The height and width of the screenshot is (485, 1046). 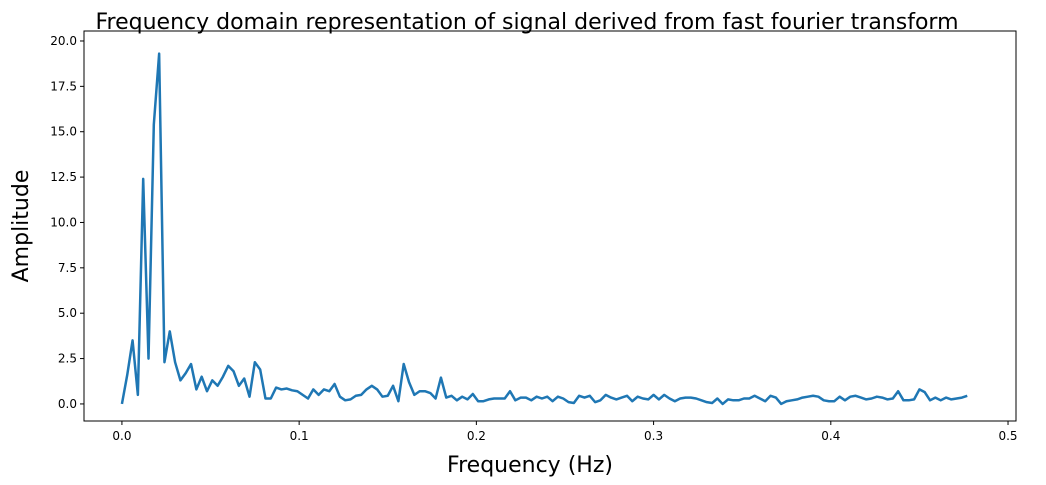 I want to click on x-tick-label: 0.0, so click(x=121, y=436).